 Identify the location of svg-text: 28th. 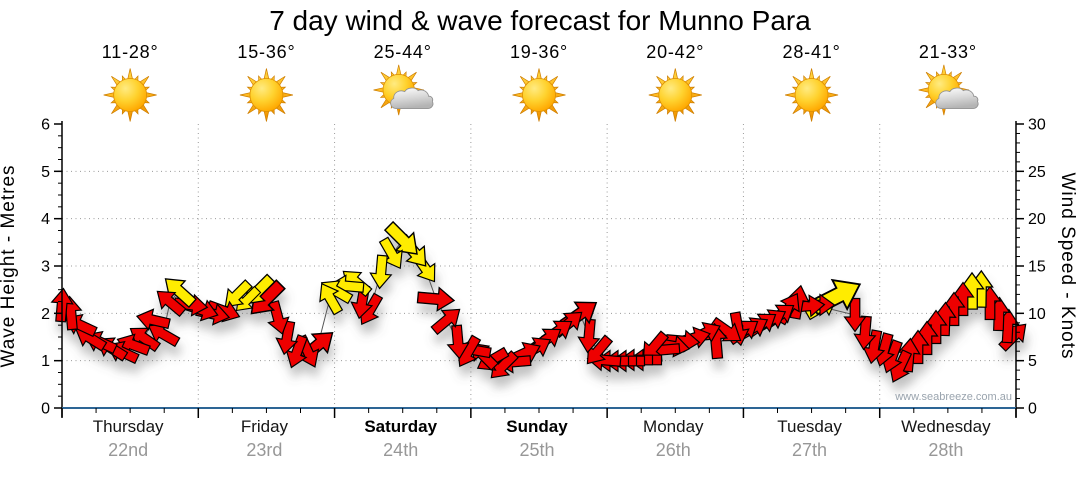
(945, 450).